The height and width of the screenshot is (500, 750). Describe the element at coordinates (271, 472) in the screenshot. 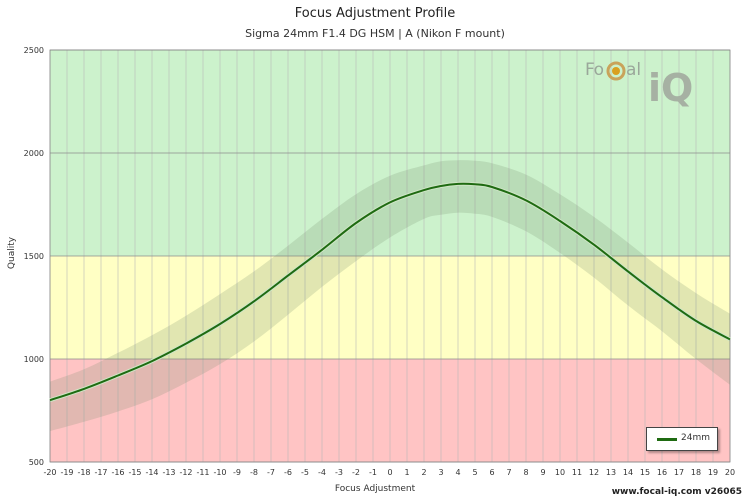

I see `x-tick-label: -7` at that location.